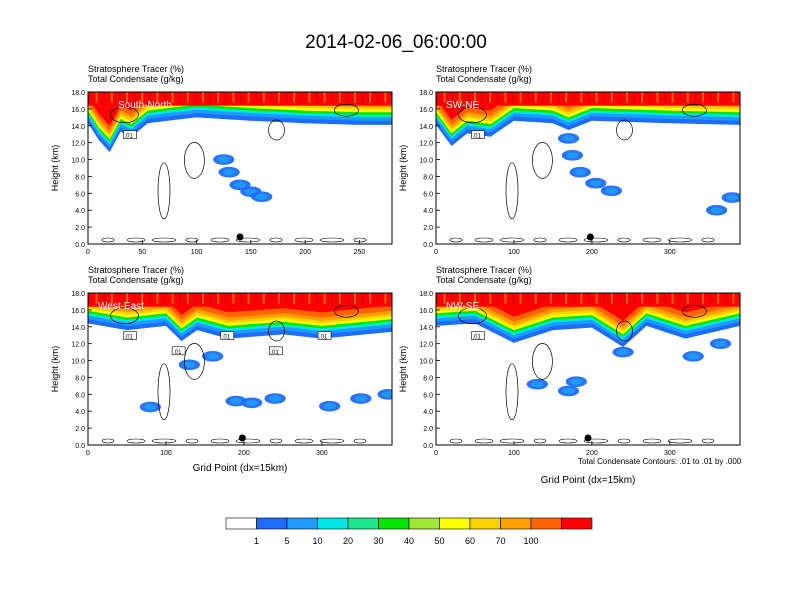  Describe the element at coordinates (348, 541) in the screenshot. I see `colorbar-label: 20` at that location.